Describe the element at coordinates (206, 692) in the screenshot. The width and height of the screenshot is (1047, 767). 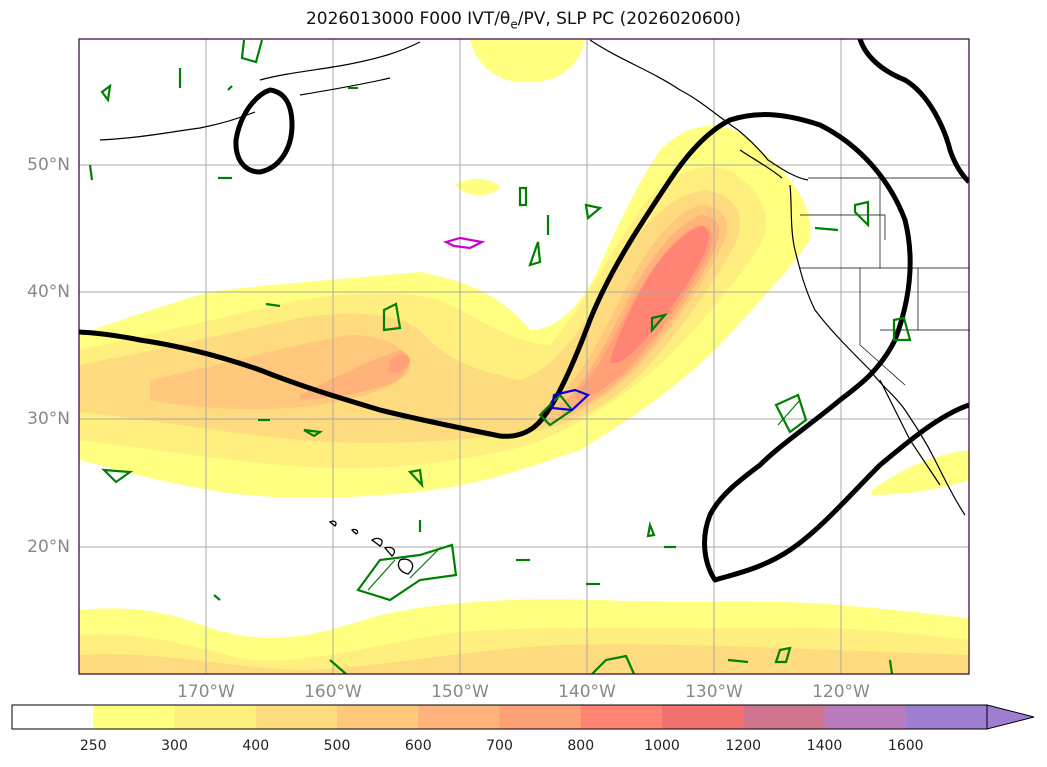
I see `lon-tick-170w: 170°W` at that location.